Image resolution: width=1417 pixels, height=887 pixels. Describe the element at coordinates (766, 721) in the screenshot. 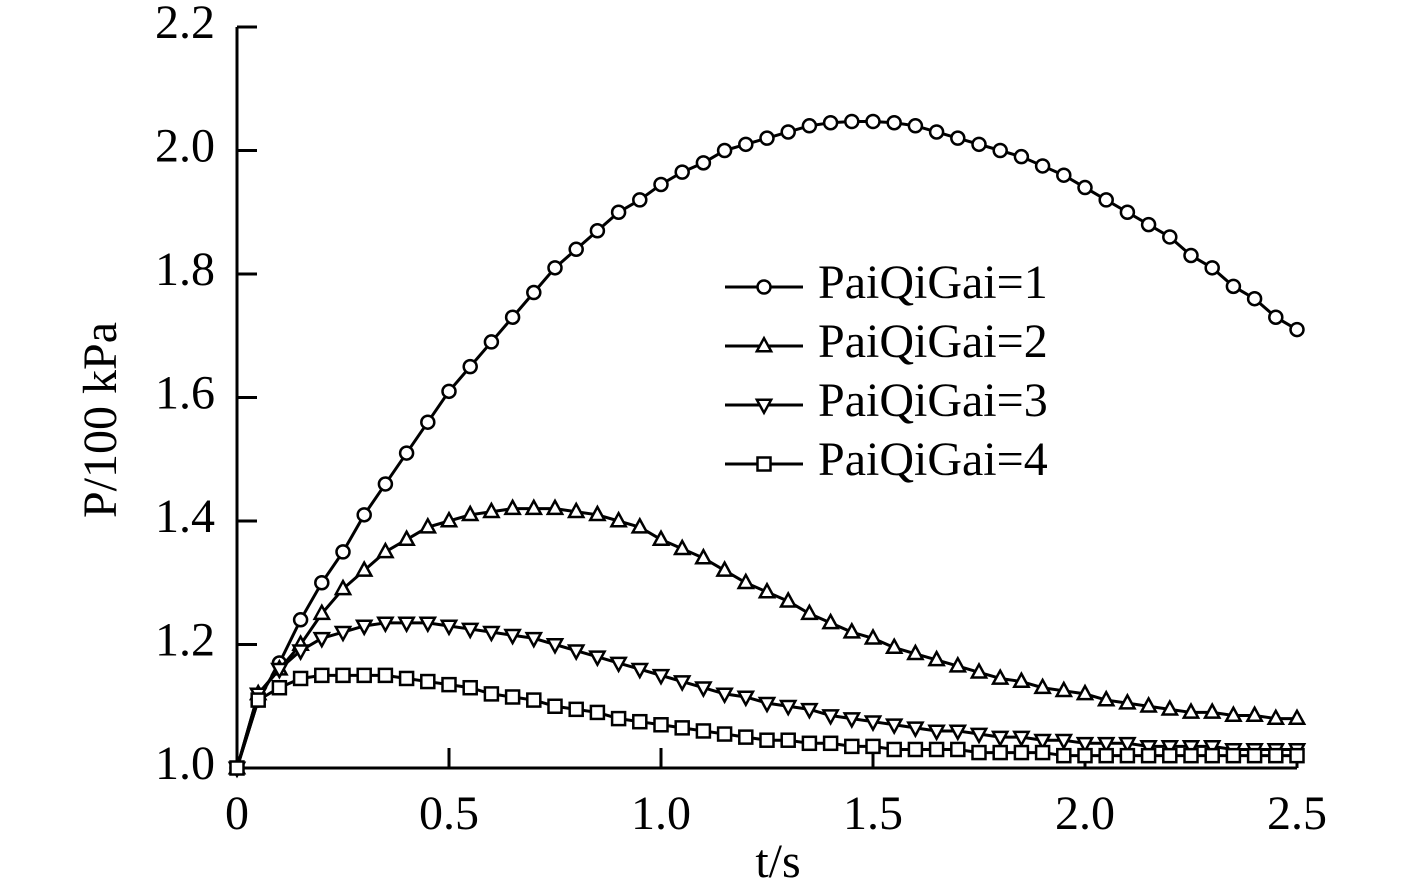

I see `series-line` at that location.